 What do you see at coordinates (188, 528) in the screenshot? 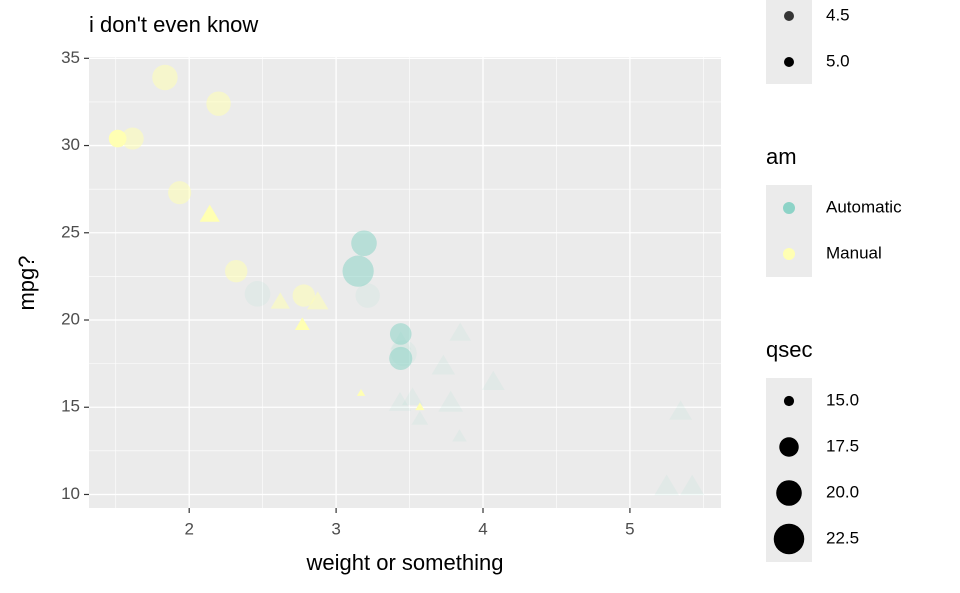
I see `x-tick-label: 2` at bounding box center [188, 528].